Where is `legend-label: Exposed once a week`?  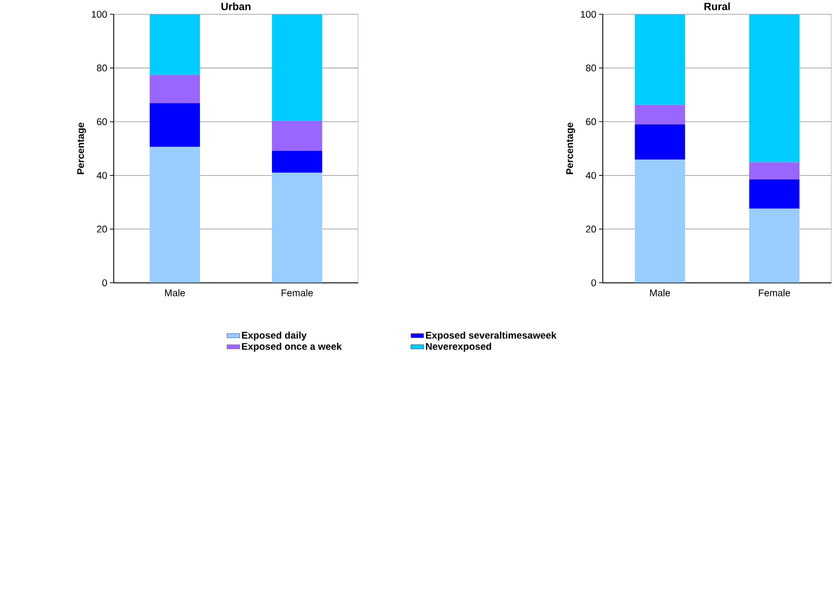
legend-label: Exposed once a week is located at coordinates (292, 347).